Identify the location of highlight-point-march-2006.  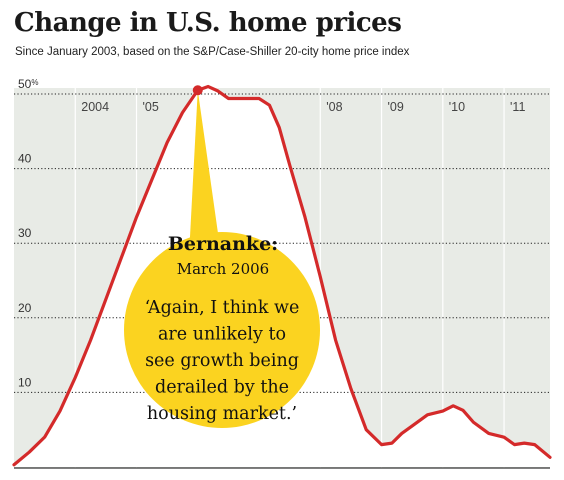
(197, 90).